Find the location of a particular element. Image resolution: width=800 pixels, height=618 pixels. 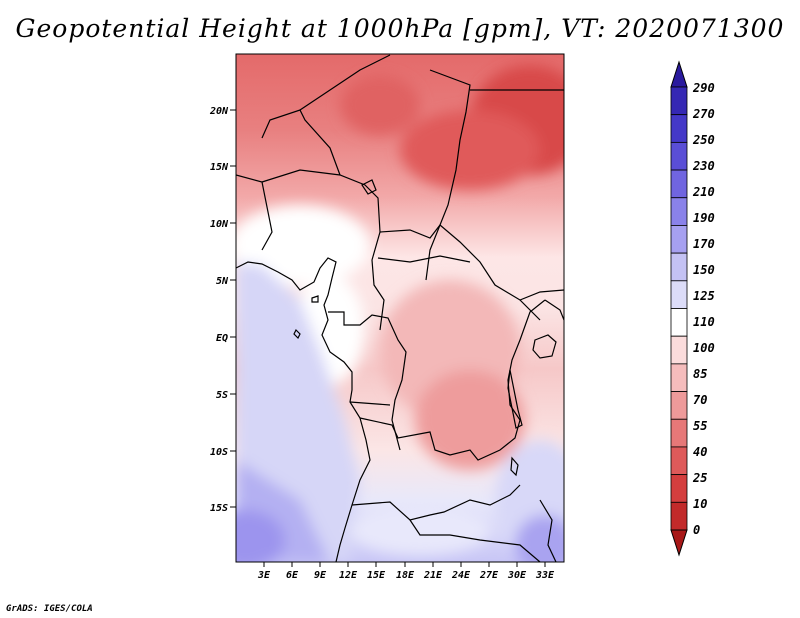

colorbar-label-110: 110 is located at coordinates (704, 322).